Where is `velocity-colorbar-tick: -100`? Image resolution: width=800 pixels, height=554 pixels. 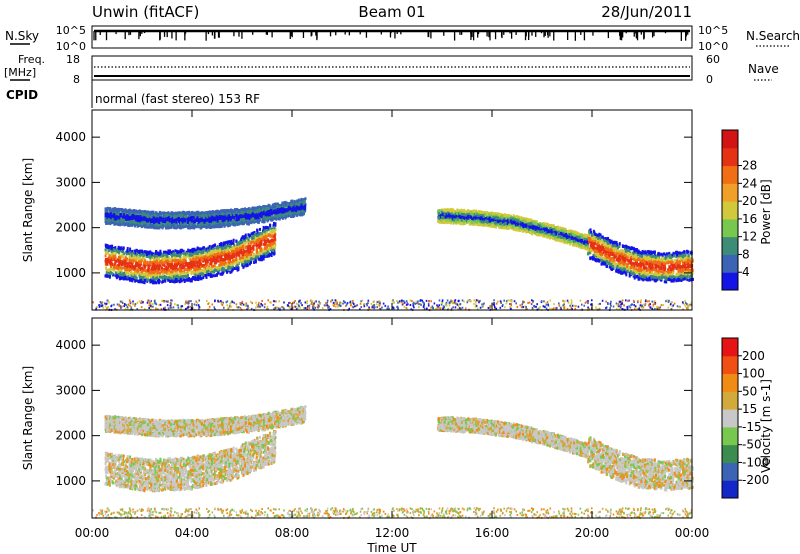 velocity-colorbar-tick: -100 is located at coordinates (755, 462).